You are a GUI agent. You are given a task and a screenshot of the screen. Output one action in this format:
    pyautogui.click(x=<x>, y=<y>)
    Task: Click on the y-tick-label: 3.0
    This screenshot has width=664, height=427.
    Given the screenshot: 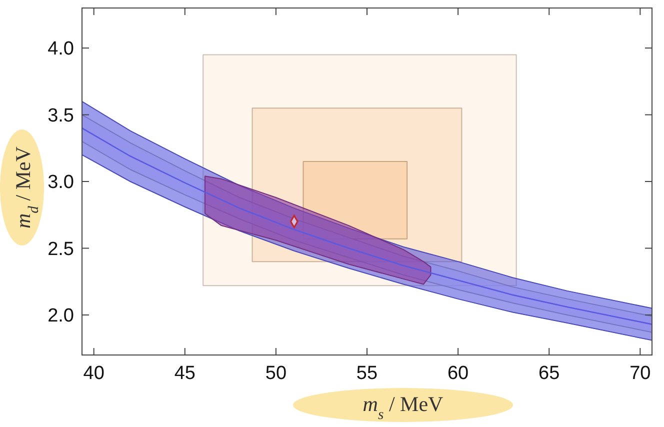 What is the action you would take?
    pyautogui.click(x=61, y=183)
    